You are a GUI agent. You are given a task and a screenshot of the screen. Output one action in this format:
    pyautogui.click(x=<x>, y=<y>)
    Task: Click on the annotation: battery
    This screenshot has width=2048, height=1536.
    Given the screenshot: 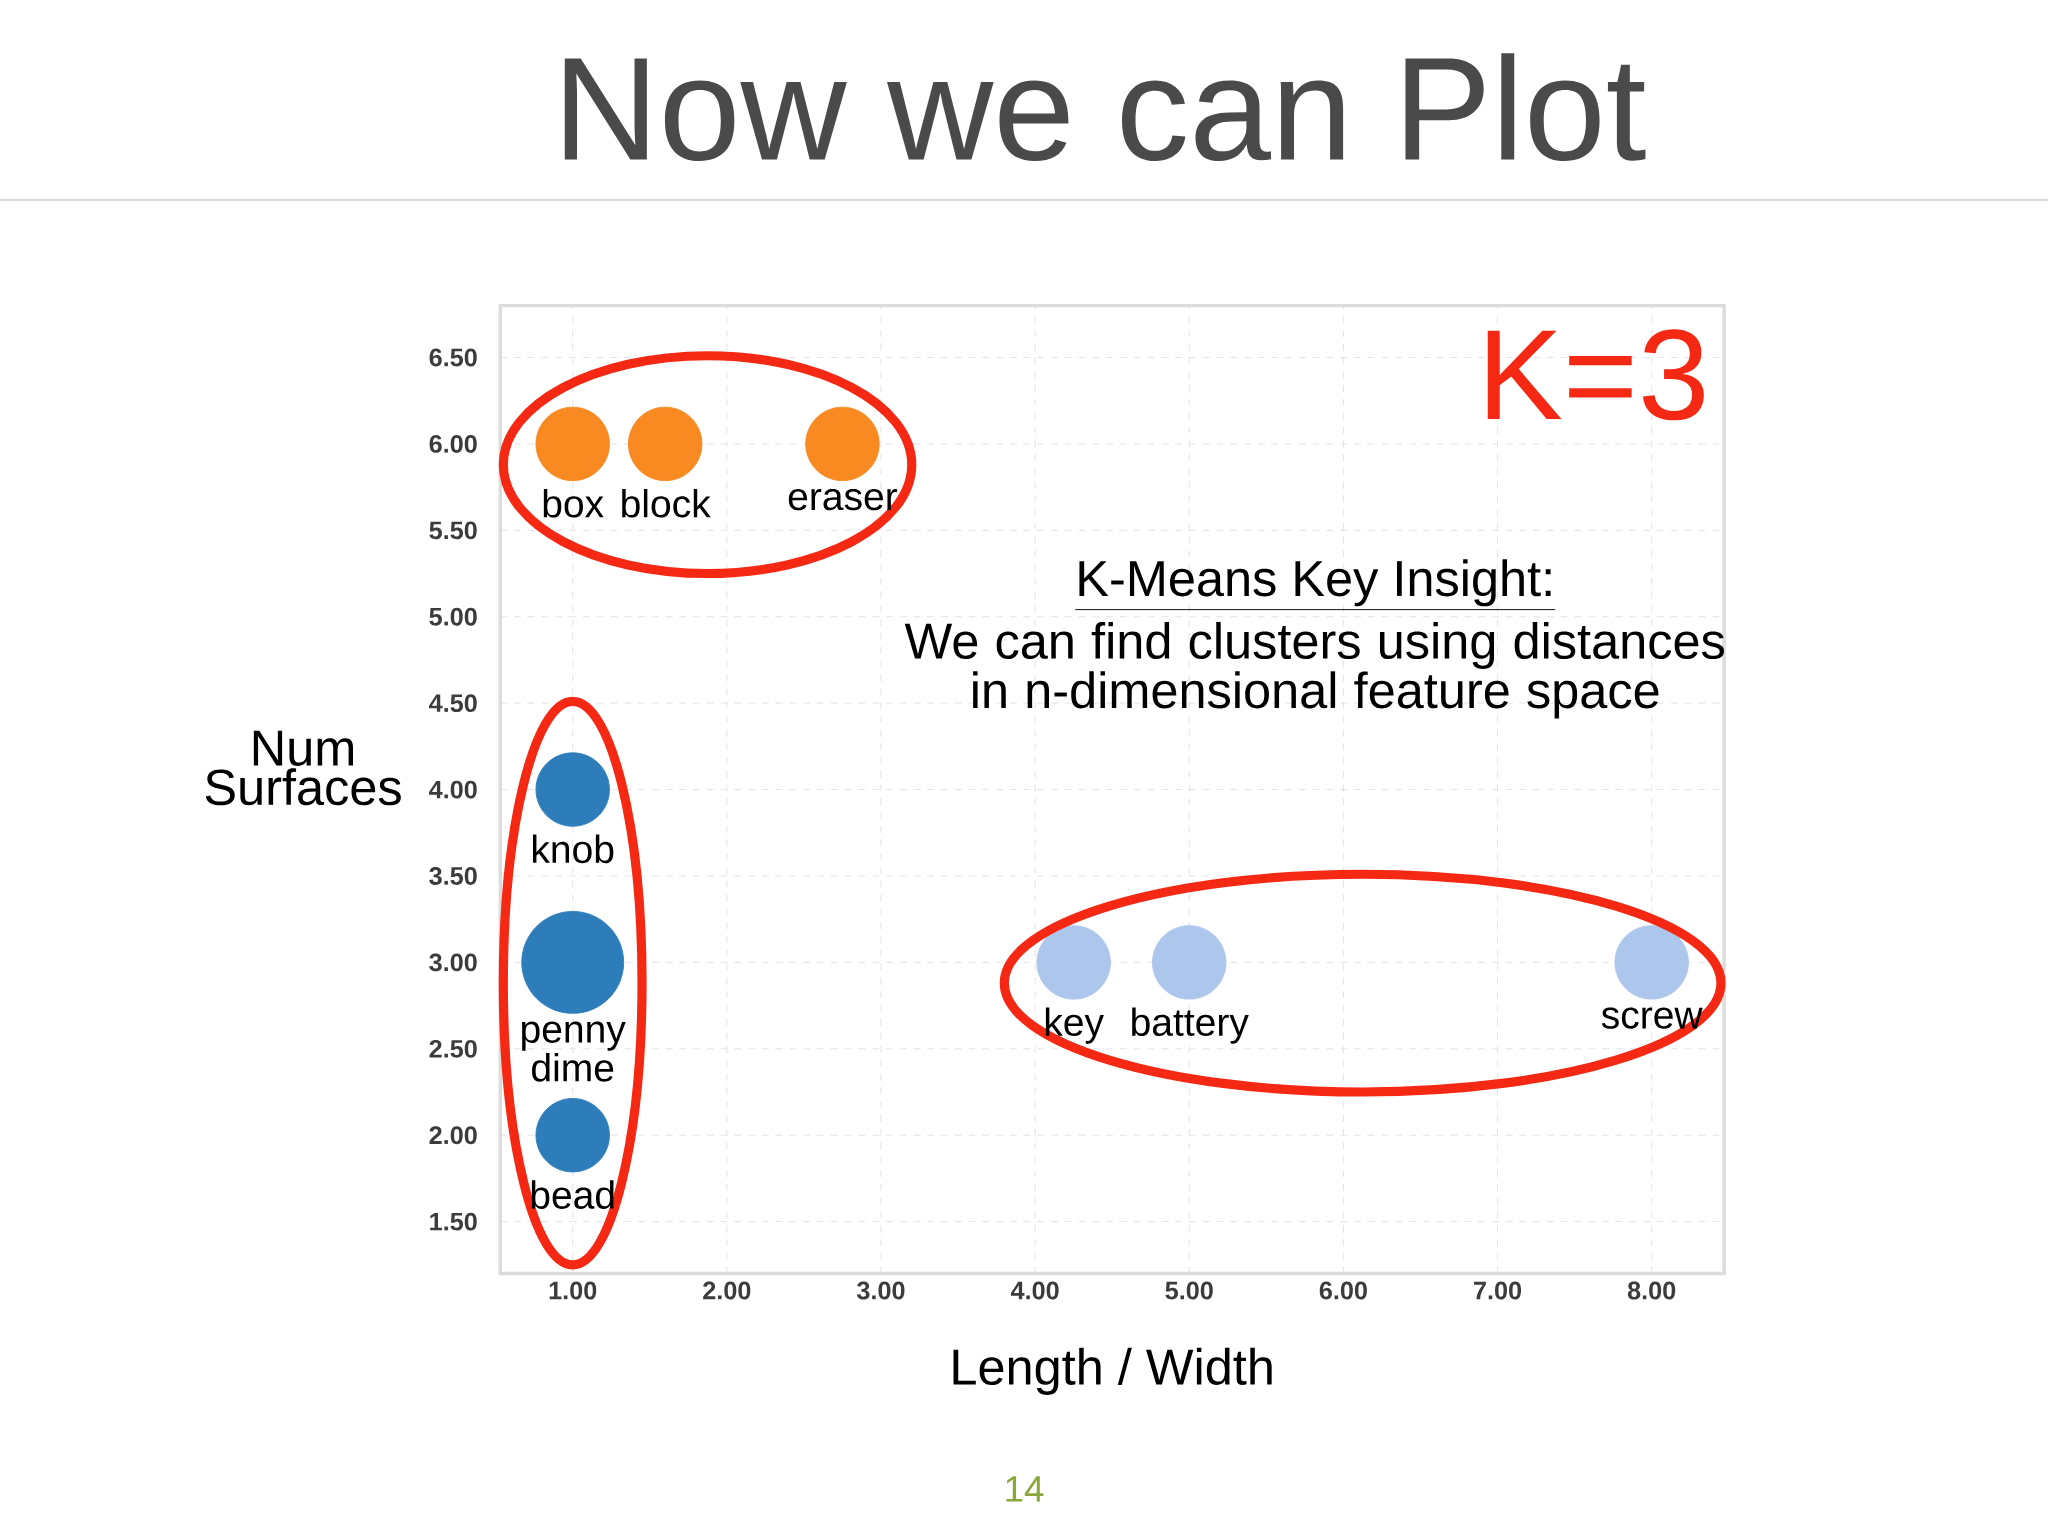 What is the action you would take?
    pyautogui.click(x=1190, y=1025)
    